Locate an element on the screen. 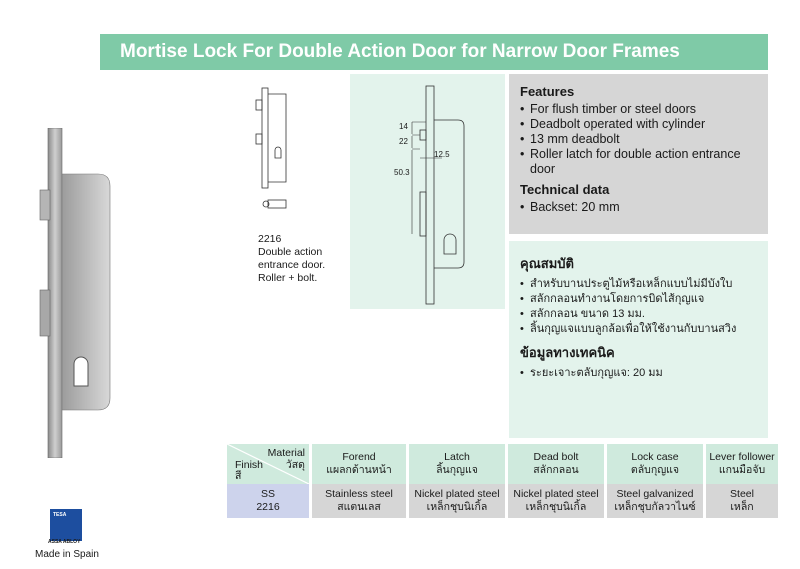 This screenshot has height=569, width=800. finish-label: Finish is located at coordinates (249, 465).